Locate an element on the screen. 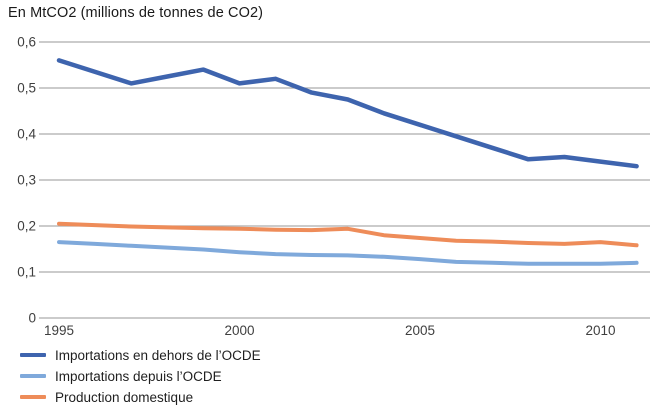 The width and height of the screenshot is (670, 415). x-axis-tick-label: 2010 is located at coordinates (600, 330).